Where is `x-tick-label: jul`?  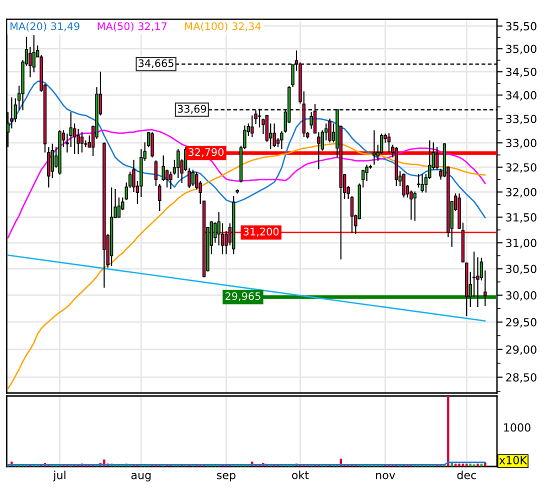
x-tick-label: jul is located at coordinates (59, 476).